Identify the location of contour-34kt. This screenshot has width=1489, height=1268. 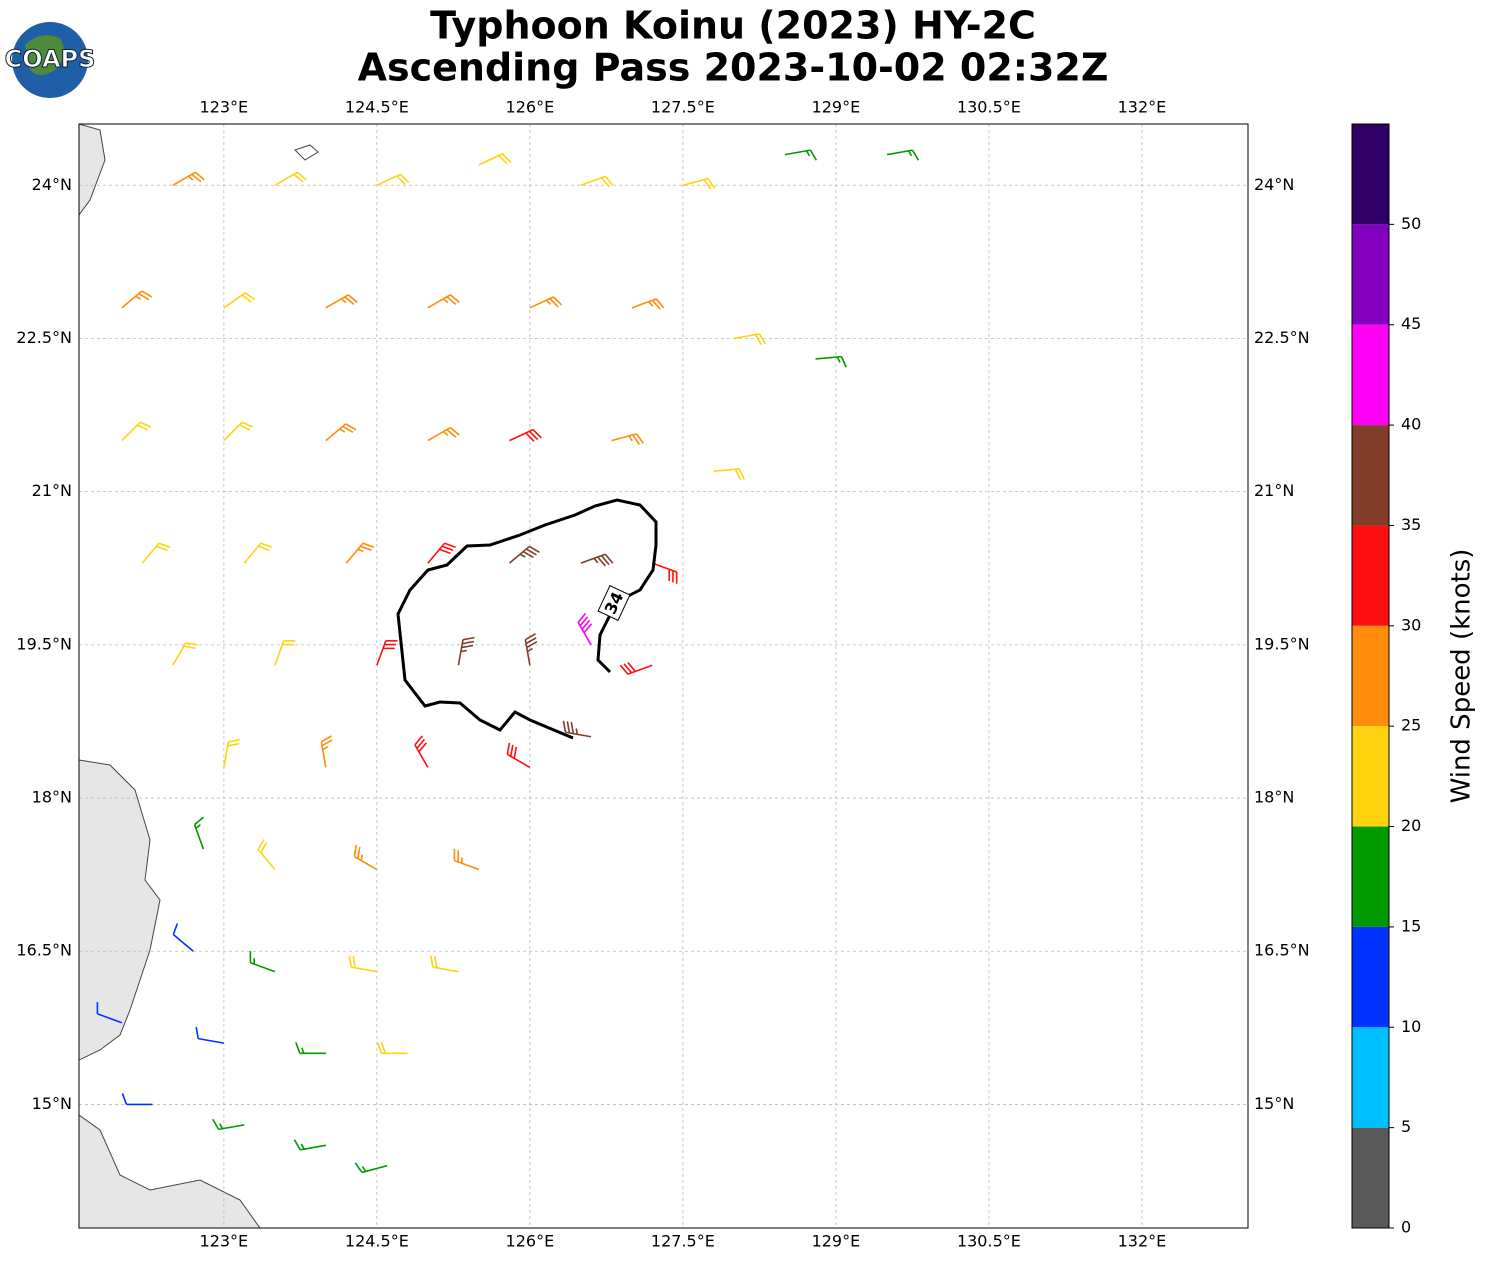
(527, 619).